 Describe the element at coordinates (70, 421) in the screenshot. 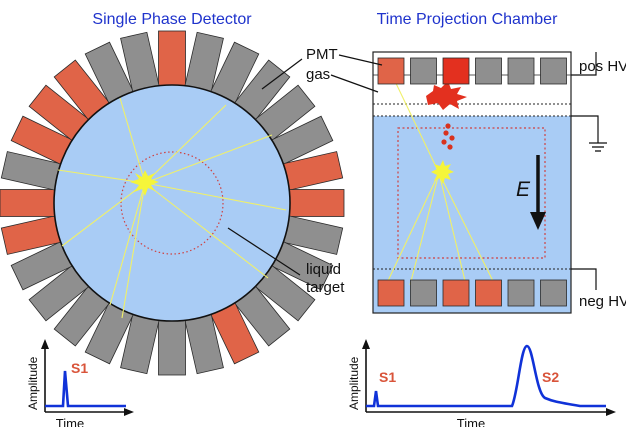

I see `left-xlabel: Time` at that location.